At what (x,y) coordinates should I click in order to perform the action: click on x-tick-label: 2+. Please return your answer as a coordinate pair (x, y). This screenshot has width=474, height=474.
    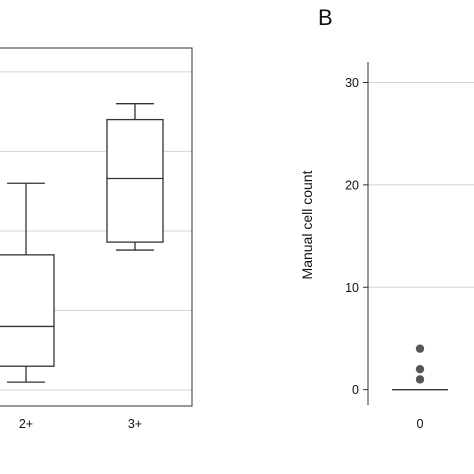
    Looking at the image, I should click on (26, 424).